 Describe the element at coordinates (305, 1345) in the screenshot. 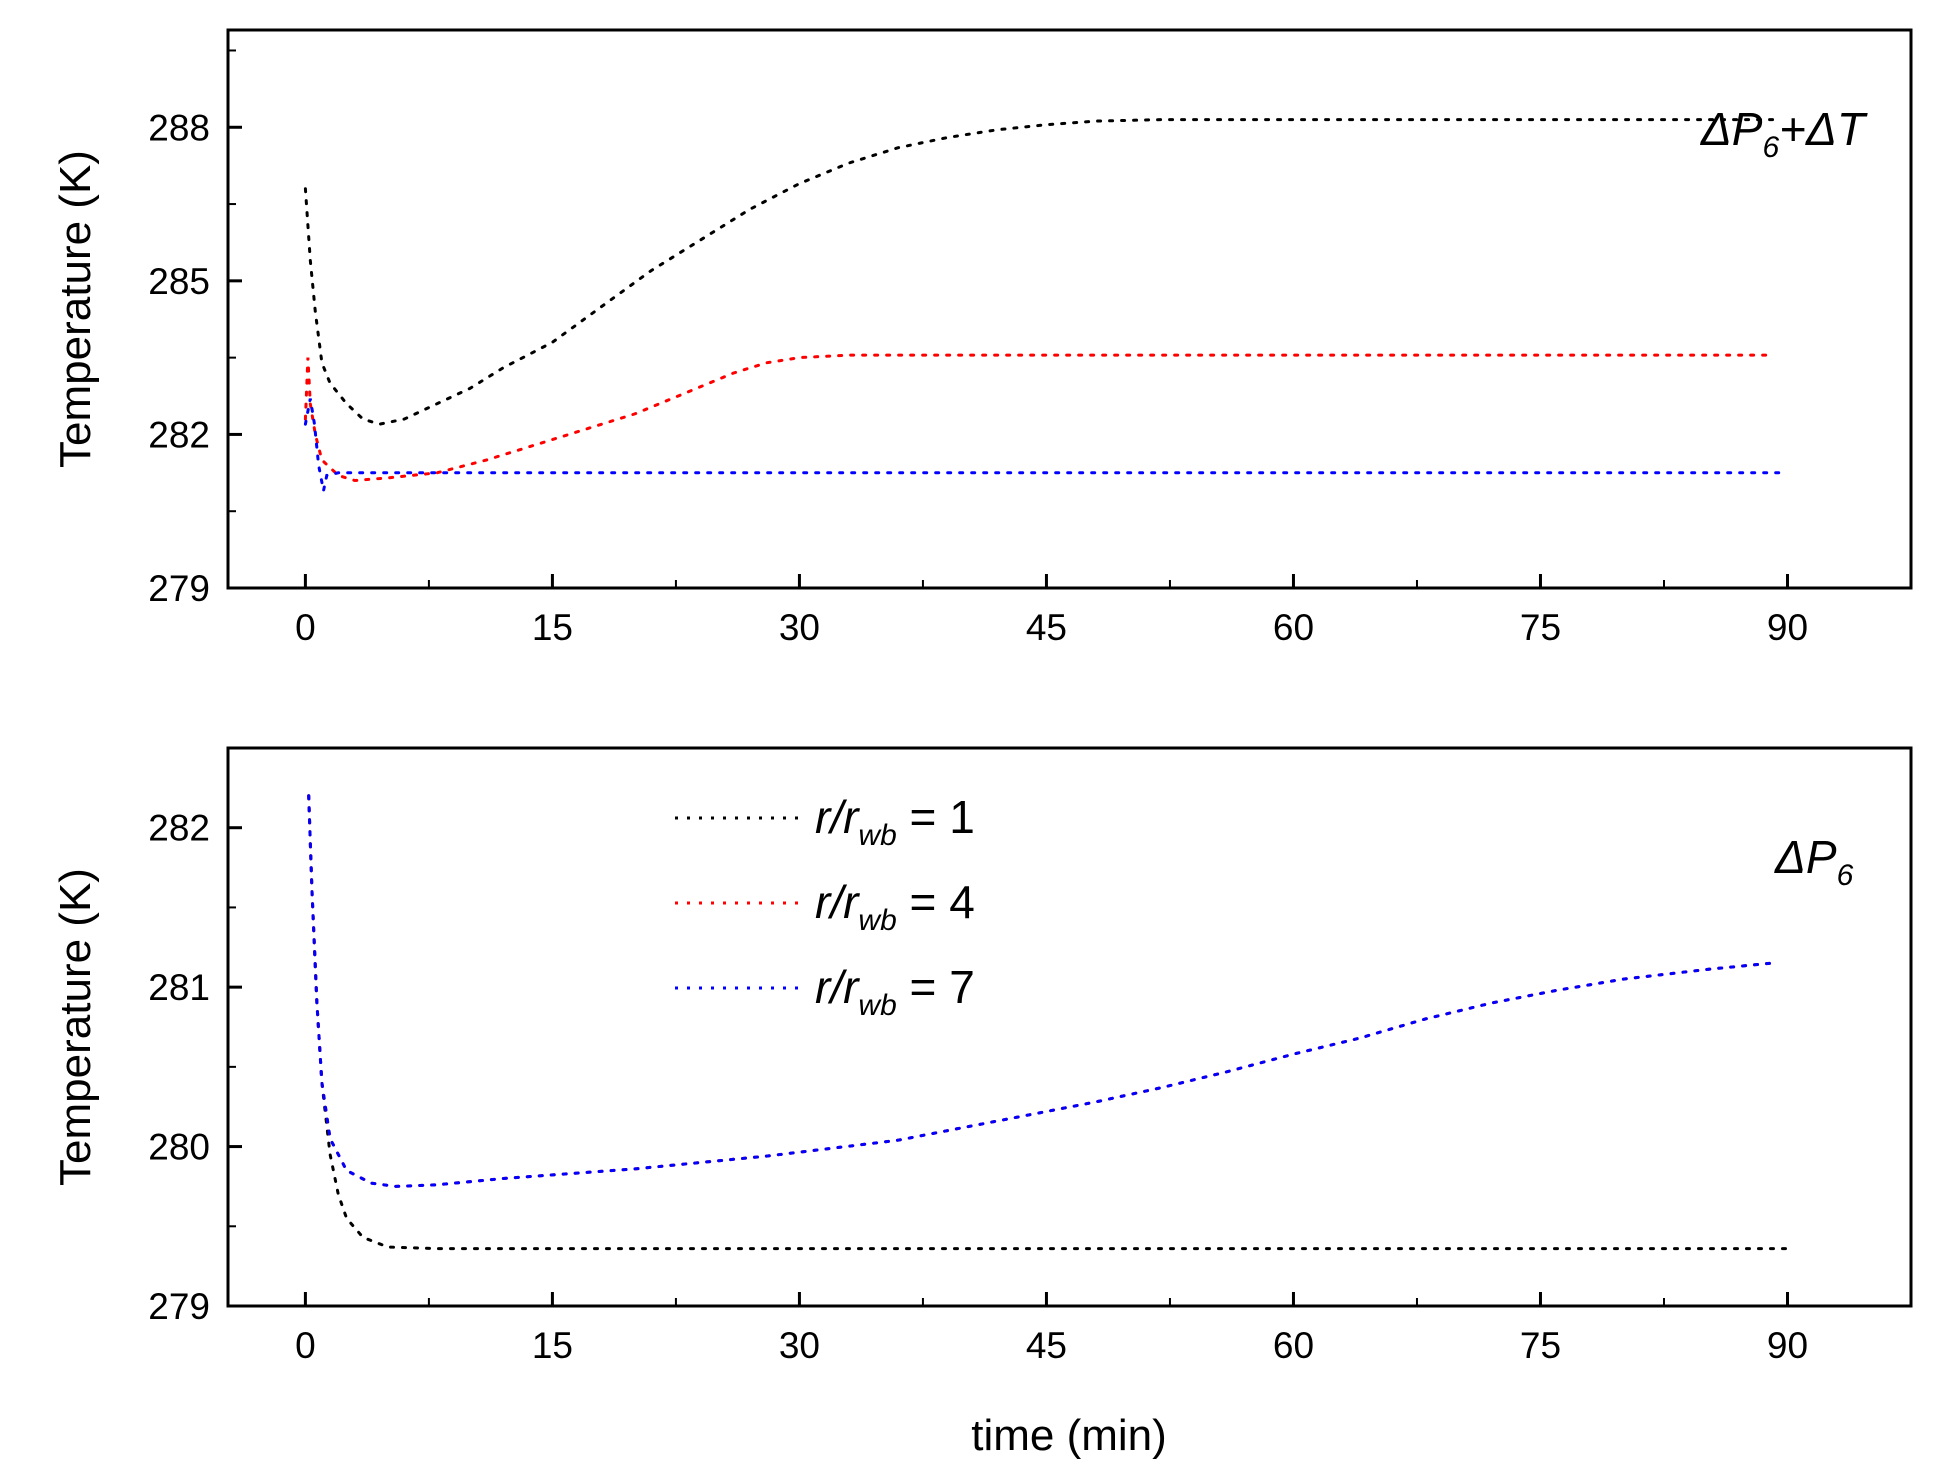

I see `x-tick-label-bottom: 0` at that location.